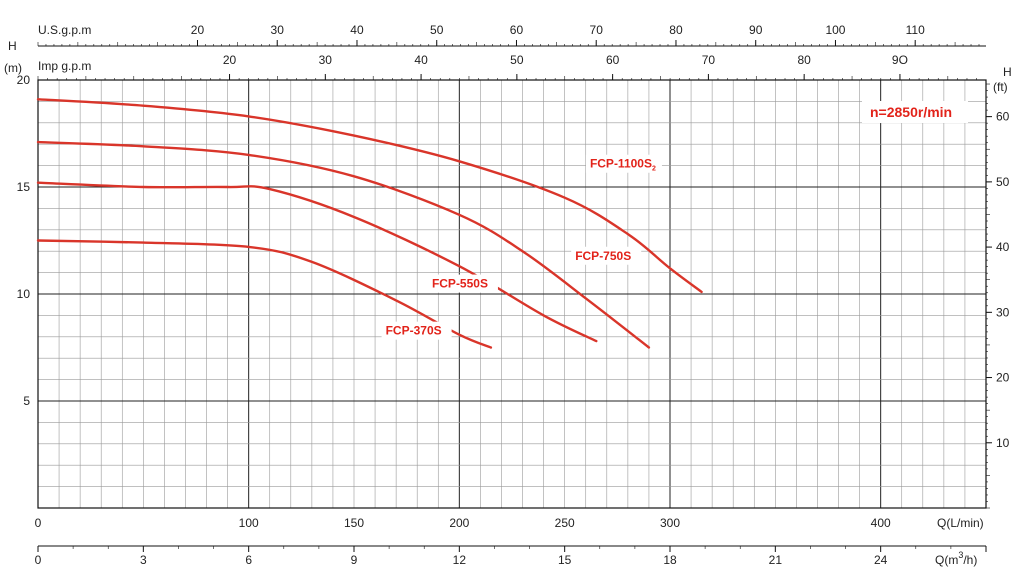 The image size is (1024, 577). What do you see at coordinates (24, 80) in the screenshot?
I see `left-tick-label: 20` at bounding box center [24, 80].